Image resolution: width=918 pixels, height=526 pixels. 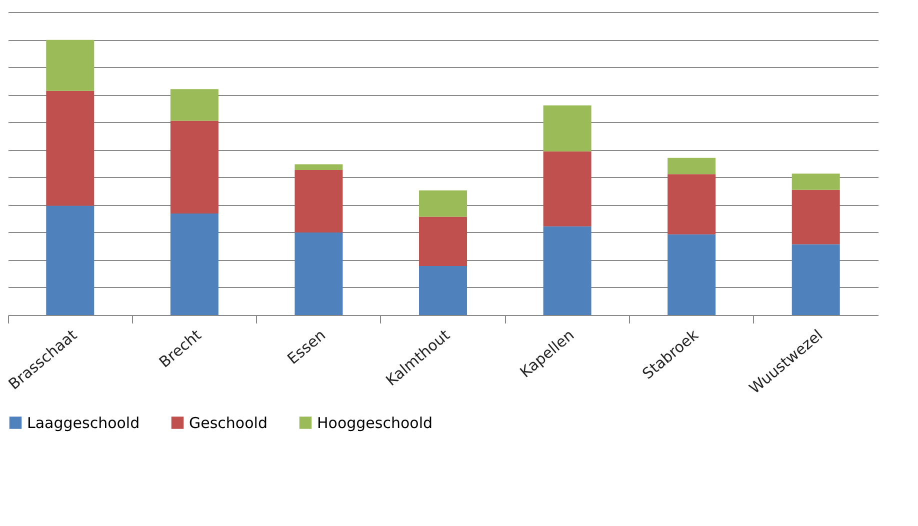 I want to click on legend-label: Laaggeschoold, so click(x=83, y=423).